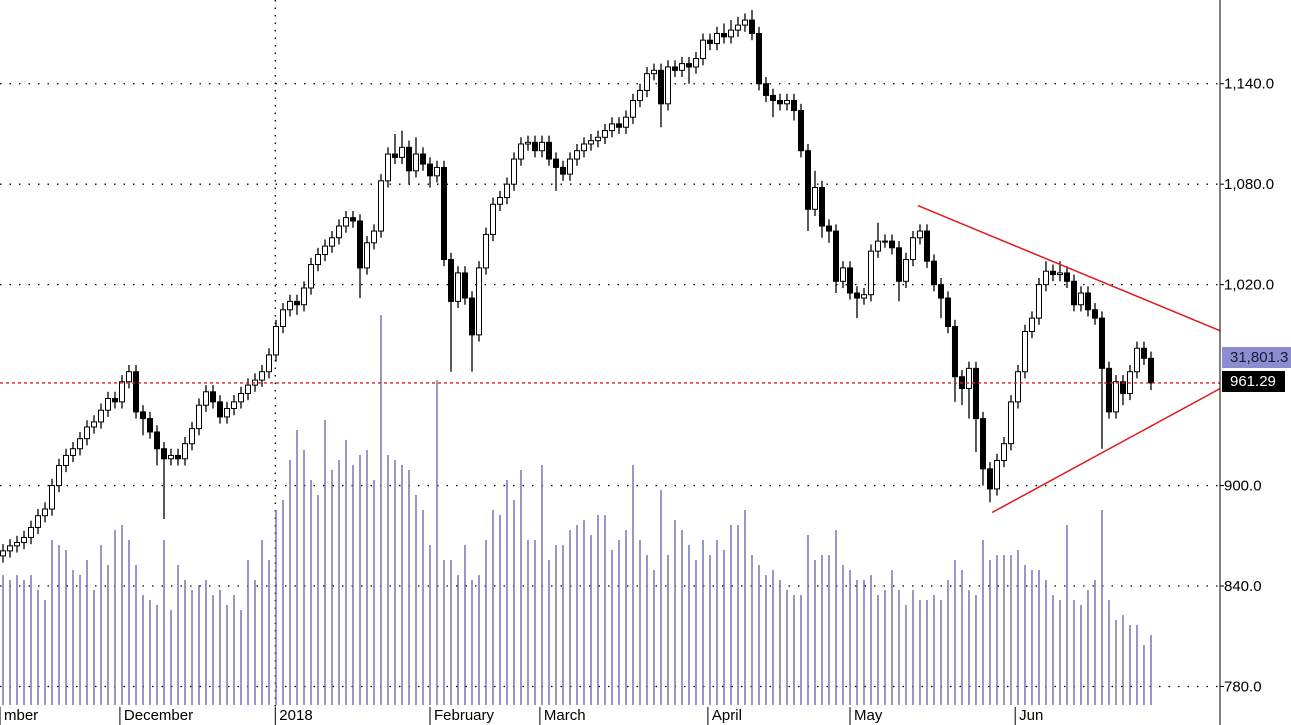 This screenshot has width=1291, height=725. Describe the element at coordinates (158, 715) in the screenshot. I see `x-tick-label: December` at that location.